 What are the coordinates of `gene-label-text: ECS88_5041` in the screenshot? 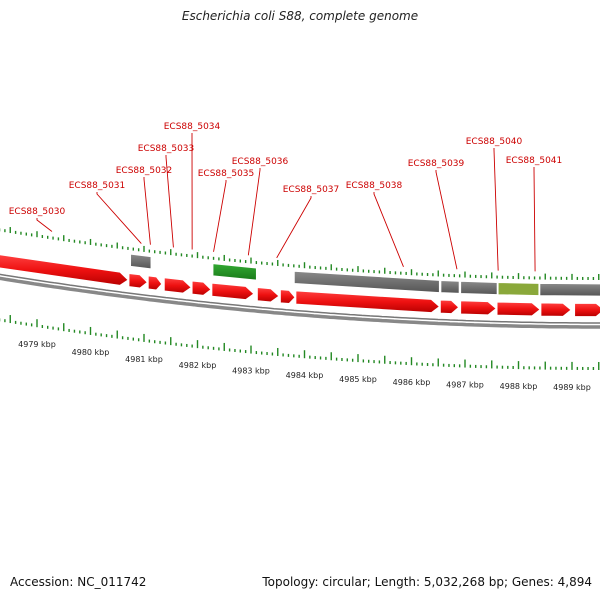 It's located at (534, 161).